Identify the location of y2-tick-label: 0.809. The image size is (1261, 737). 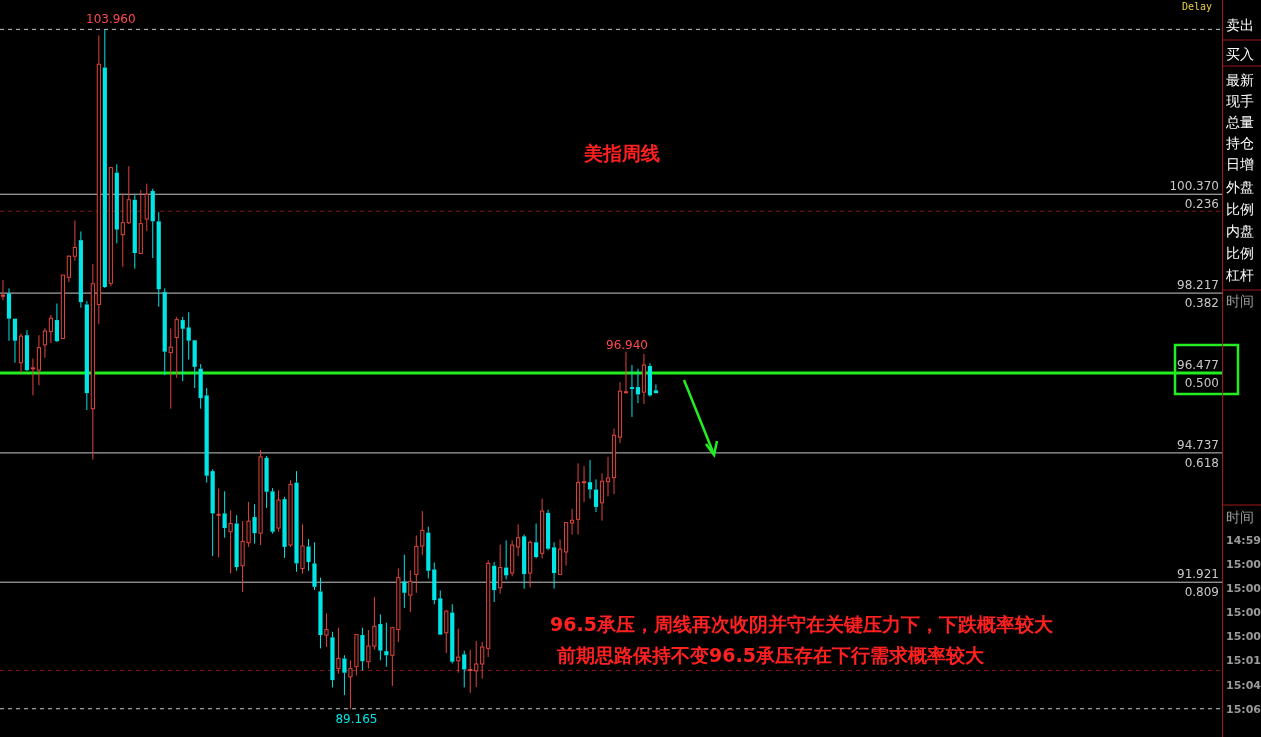
(1201, 592).